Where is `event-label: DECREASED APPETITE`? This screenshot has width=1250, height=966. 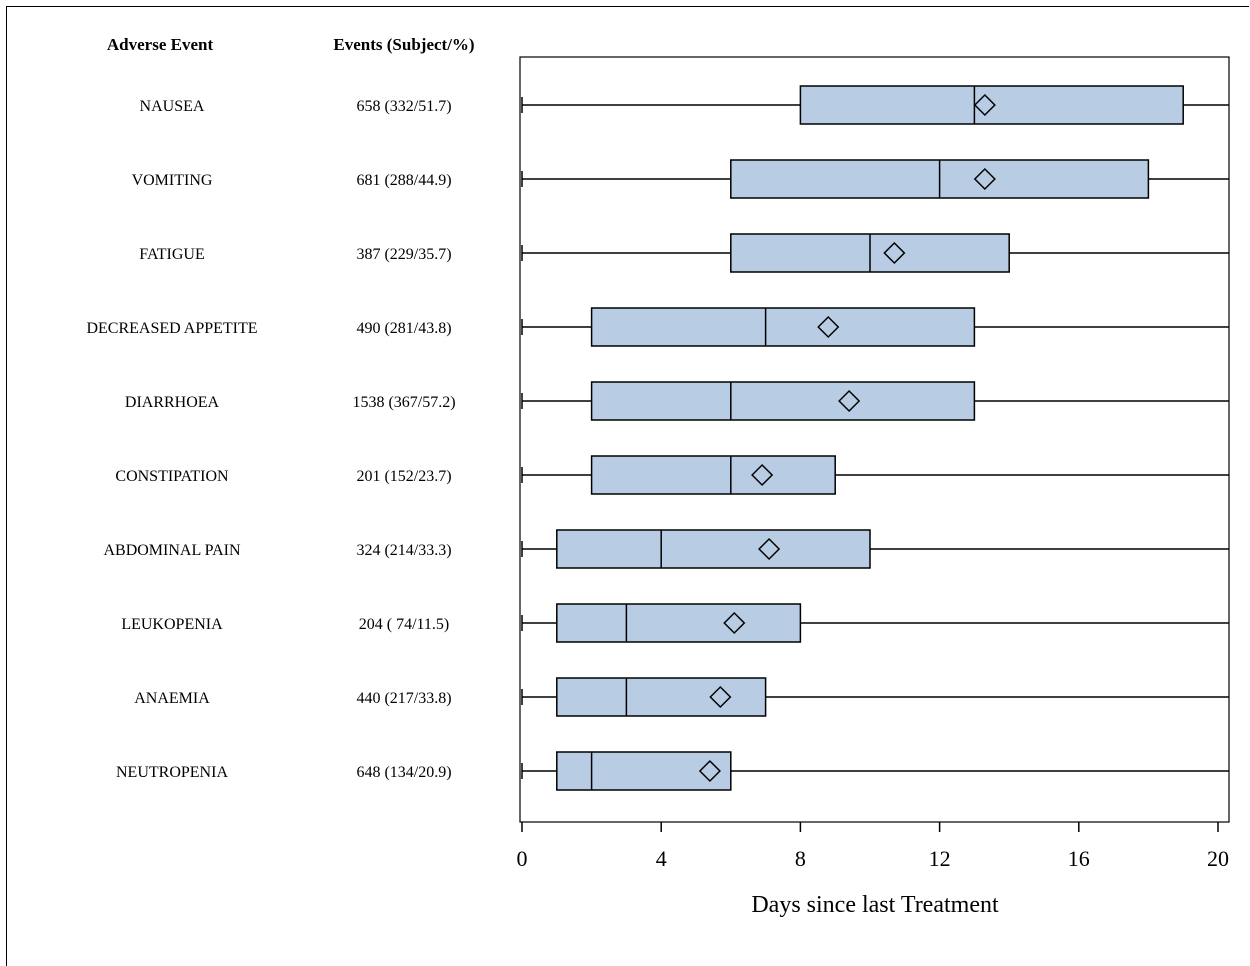 event-label: DECREASED APPETITE is located at coordinates (171, 328).